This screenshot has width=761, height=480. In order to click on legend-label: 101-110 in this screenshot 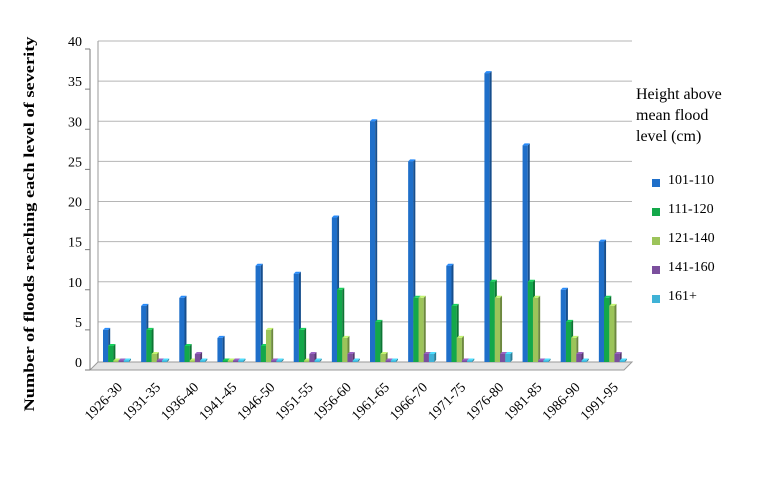, I will do `click(691, 180)`.